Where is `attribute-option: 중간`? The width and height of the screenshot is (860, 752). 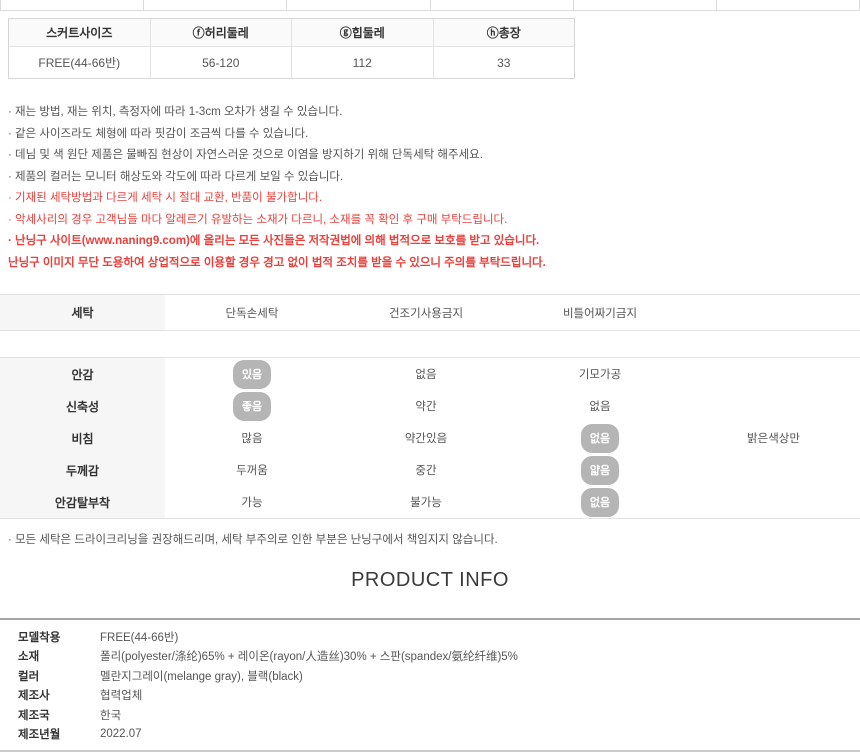 attribute-option: 중간 is located at coordinates (426, 471).